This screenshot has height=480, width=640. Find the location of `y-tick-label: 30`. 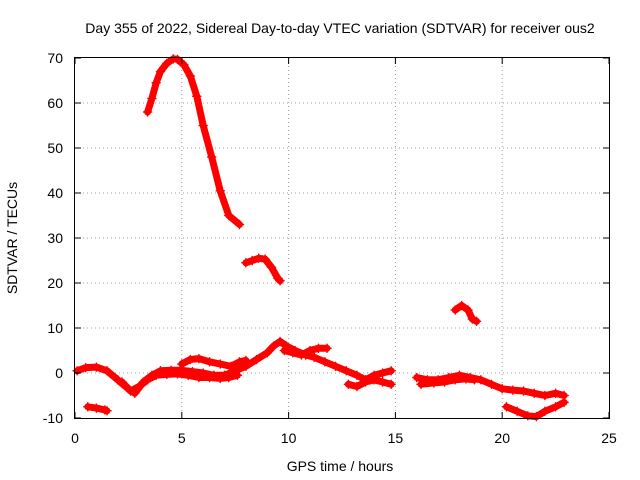

y-tick-label: 30 is located at coordinates (55, 238).